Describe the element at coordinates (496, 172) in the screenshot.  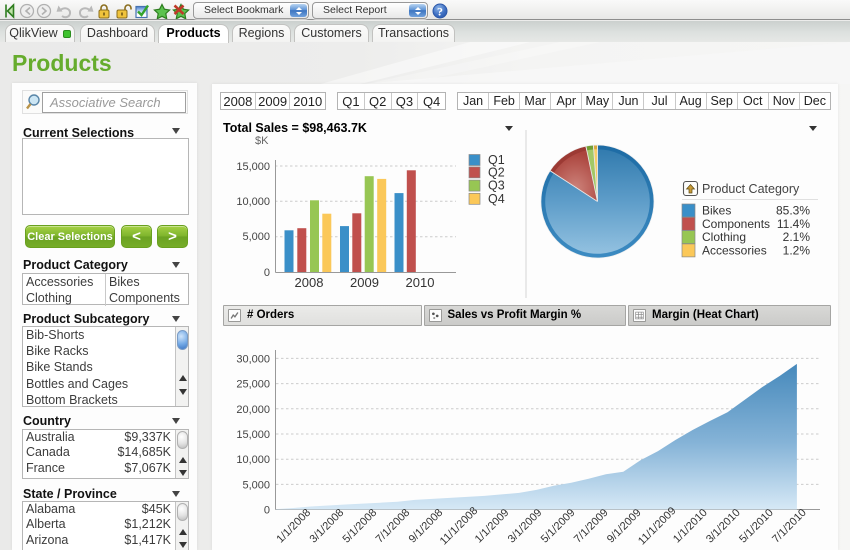
I see `svg-text: Q2` at that location.